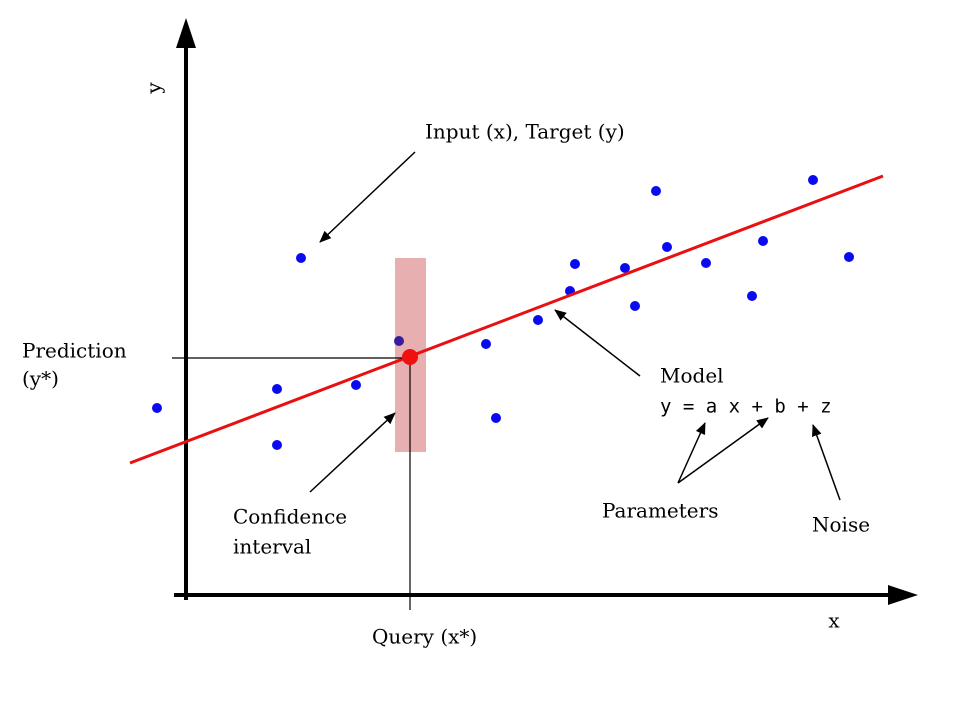 The height and width of the screenshot is (720, 960). What do you see at coordinates (841, 525) in the screenshot?
I see `noise-label: Noise` at bounding box center [841, 525].